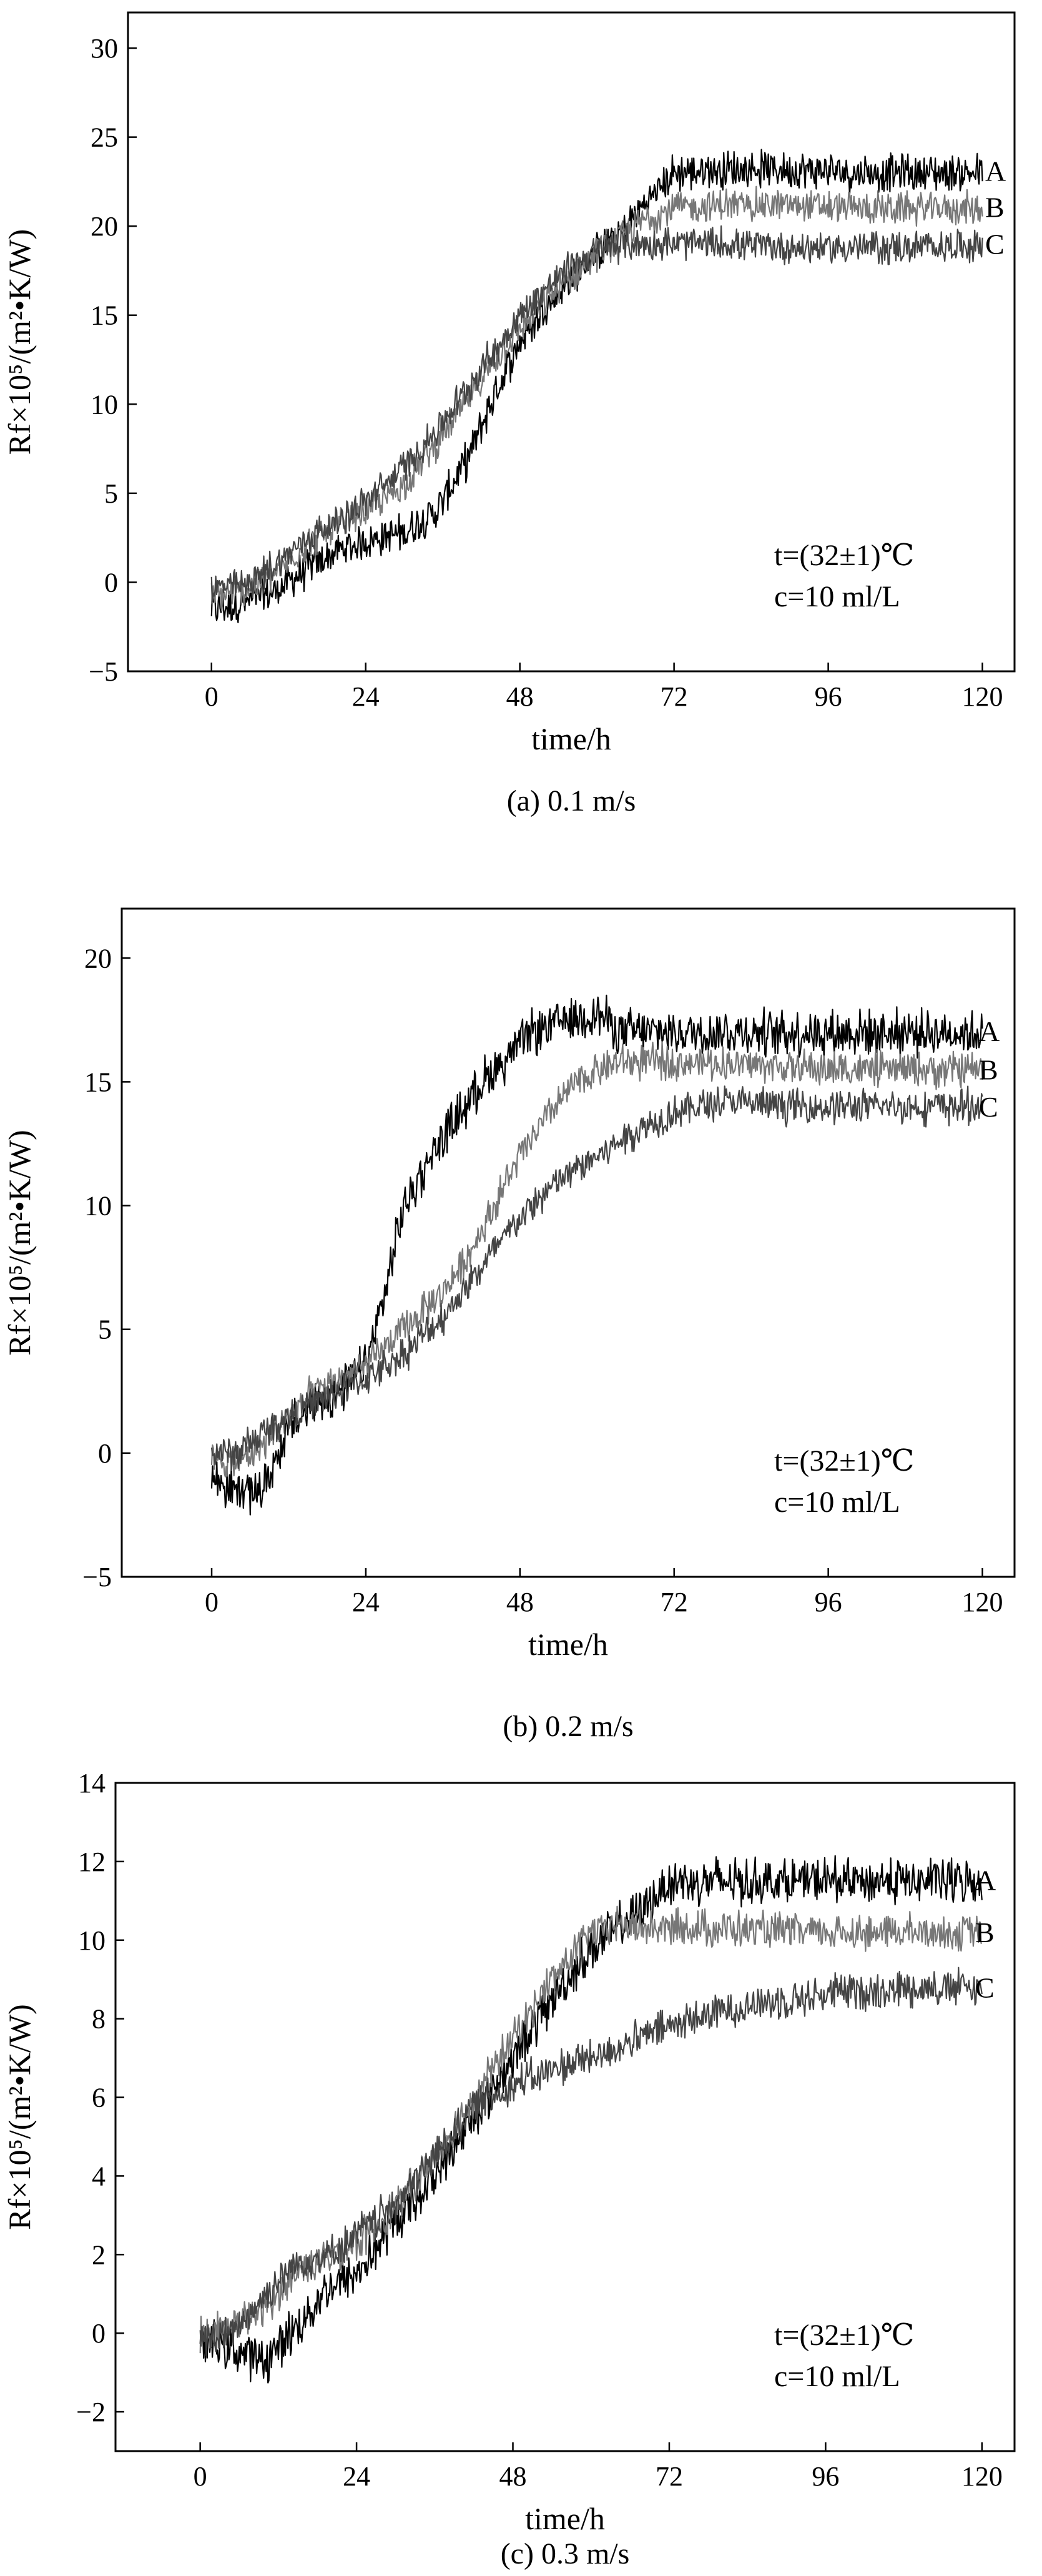 The image size is (1042, 2576). What do you see at coordinates (91, 2412) in the screenshot?
I see `y-tick-label: −2` at bounding box center [91, 2412].